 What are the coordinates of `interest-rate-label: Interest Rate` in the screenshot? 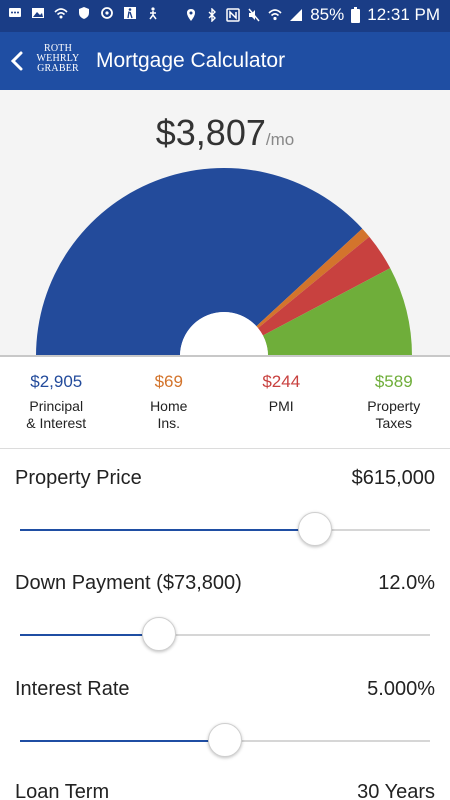 It's located at (72, 689).